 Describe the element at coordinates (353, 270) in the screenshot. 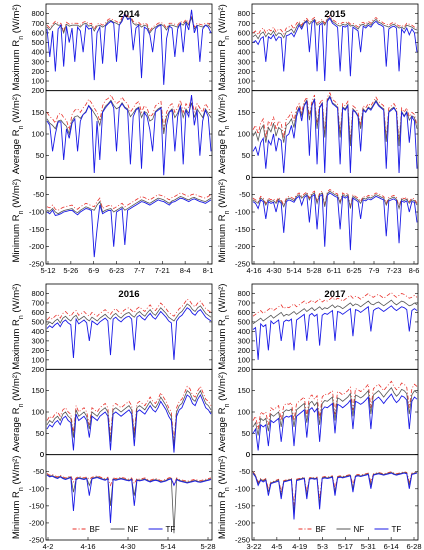

I see `x-tick-label: 6-25` at that location.